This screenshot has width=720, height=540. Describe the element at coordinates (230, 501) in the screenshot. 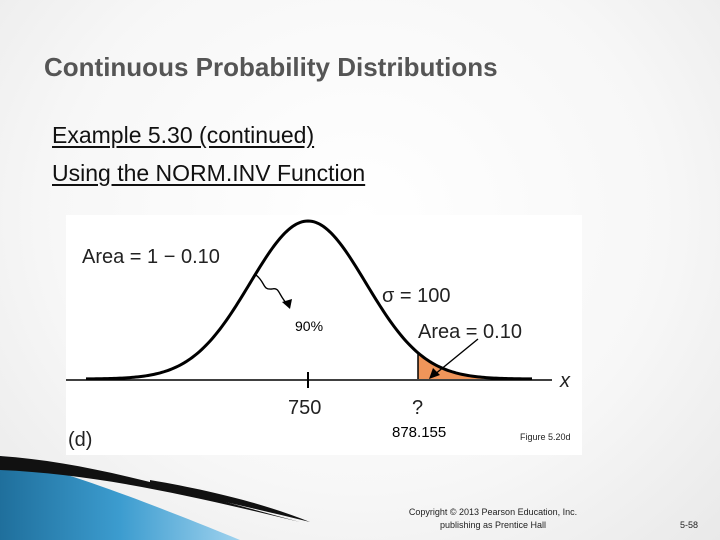

I see `swoosh-black-tip` at that location.